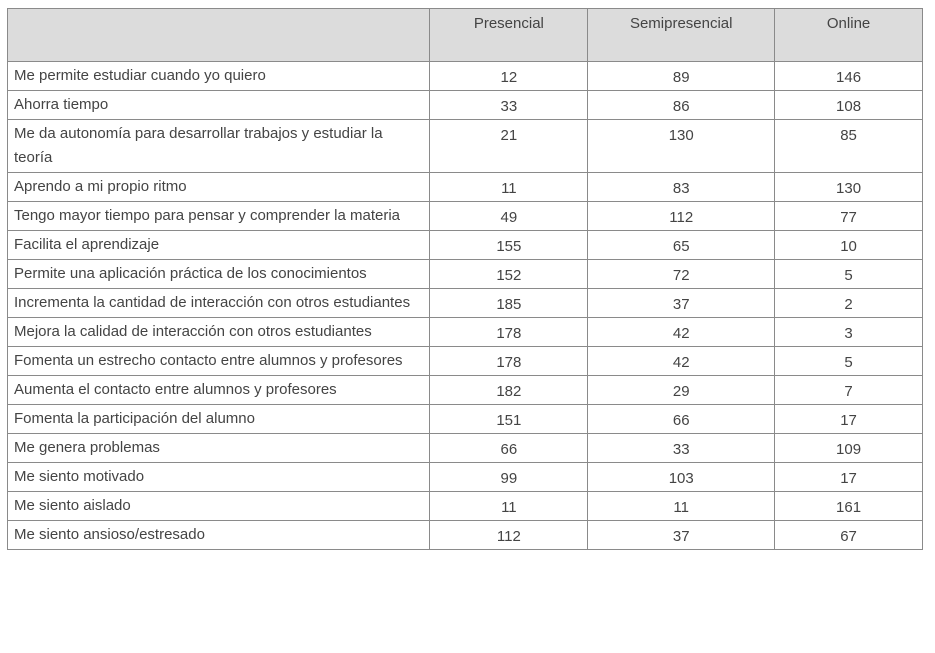 The height and width of the screenshot is (653, 935). I want to click on value-cell: 99, so click(509, 477).